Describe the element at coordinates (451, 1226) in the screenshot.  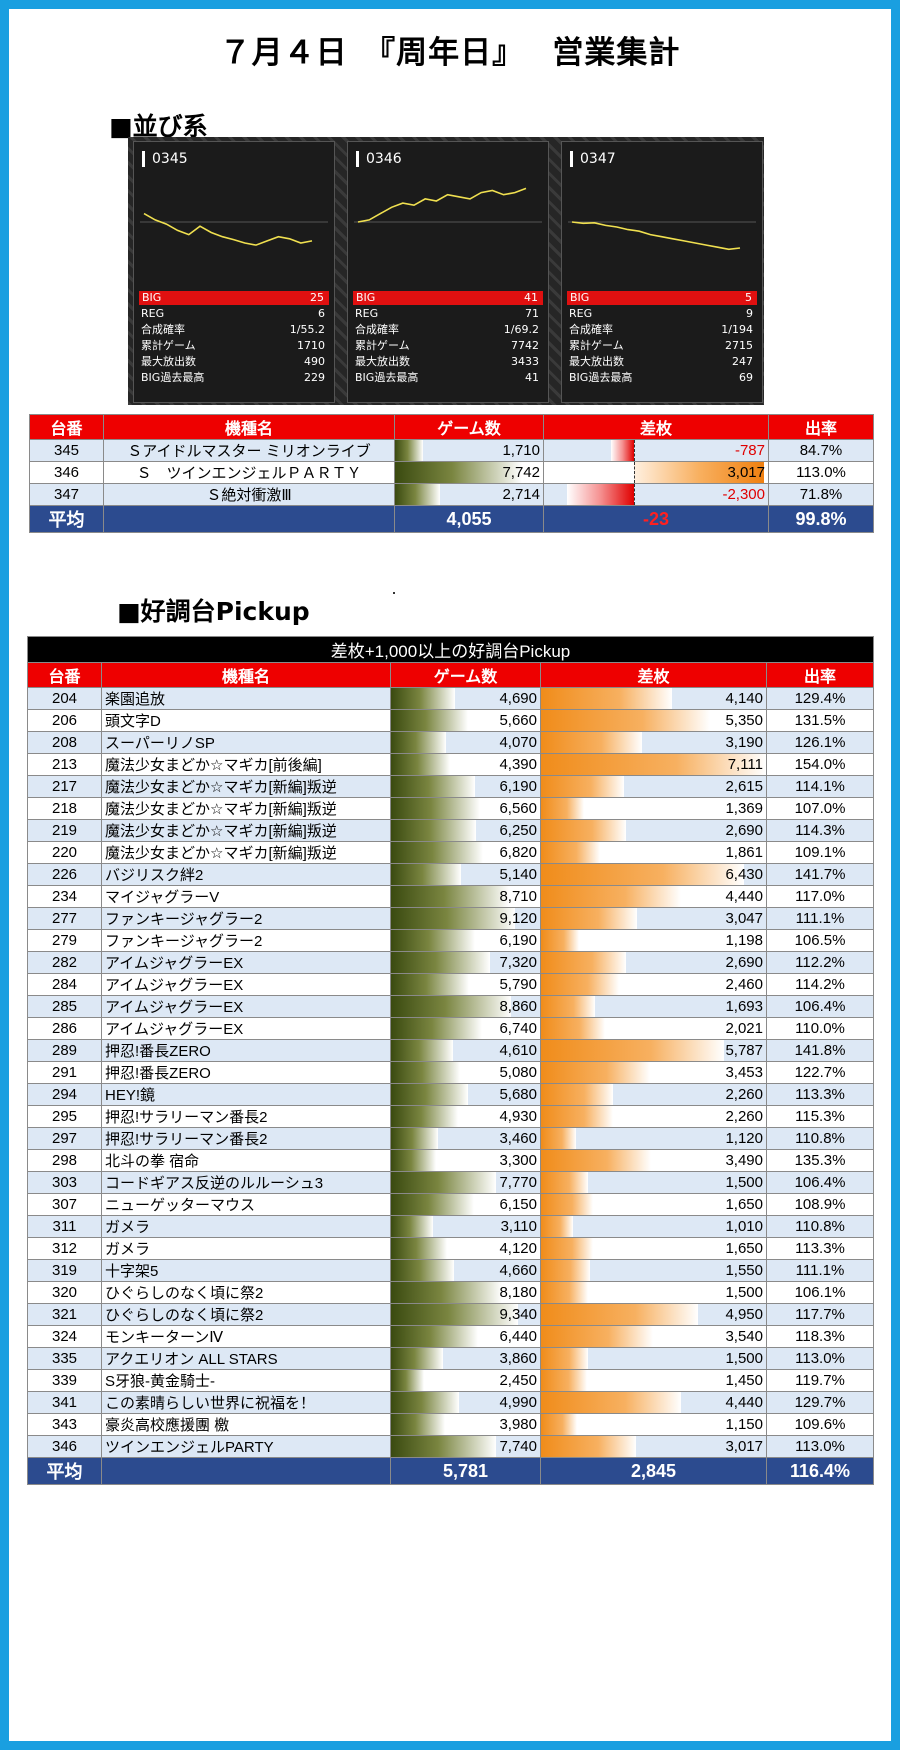
I see `table-row: 311 ガメラ 3,110 1,010 110.8%` at that location.